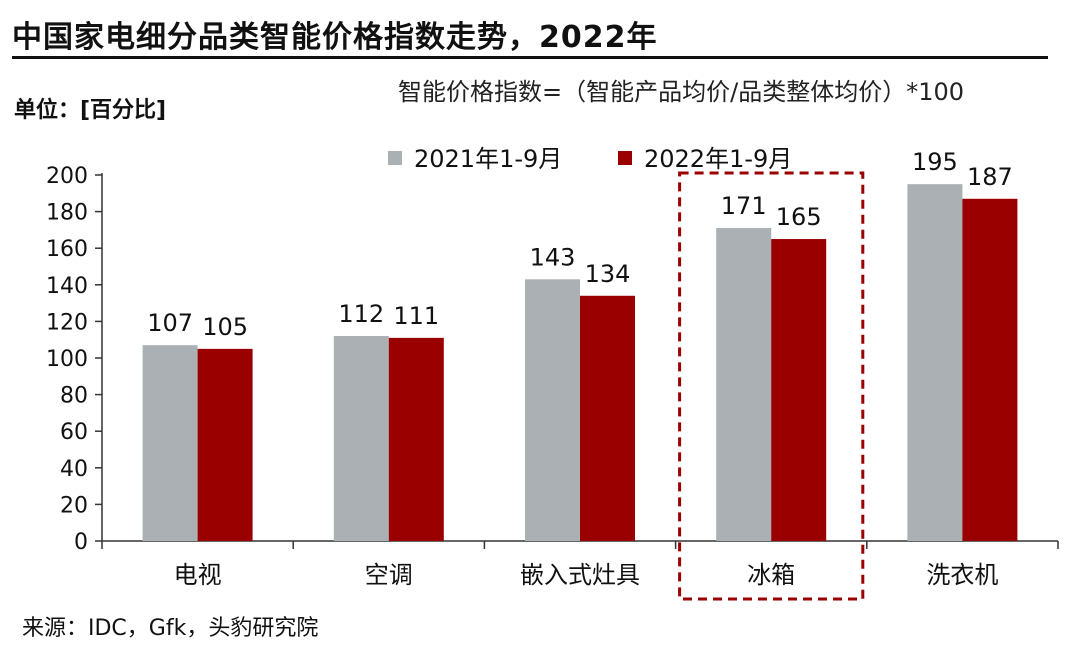 The image size is (1080, 655). What do you see at coordinates (530, 57) in the screenshot?
I see `title-underline` at bounding box center [530, 57].